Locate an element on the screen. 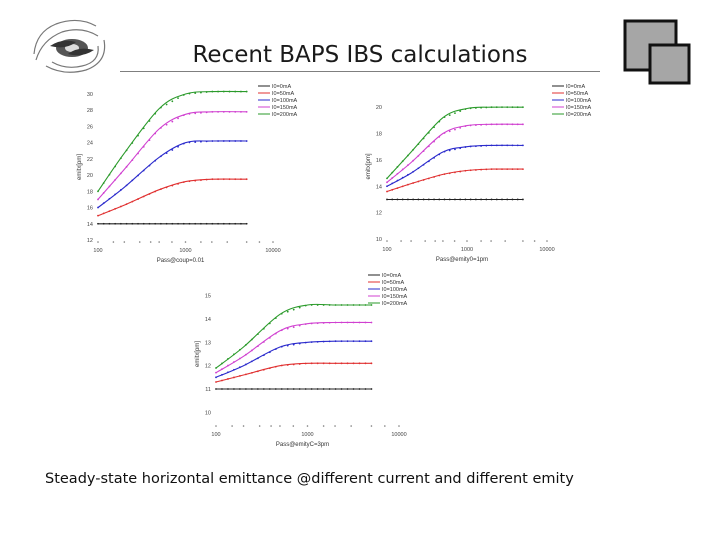 Image resolution: width=720 pixels, height=540 pixels. x-tick-label: 10000 is located at coordinates (272, 251).